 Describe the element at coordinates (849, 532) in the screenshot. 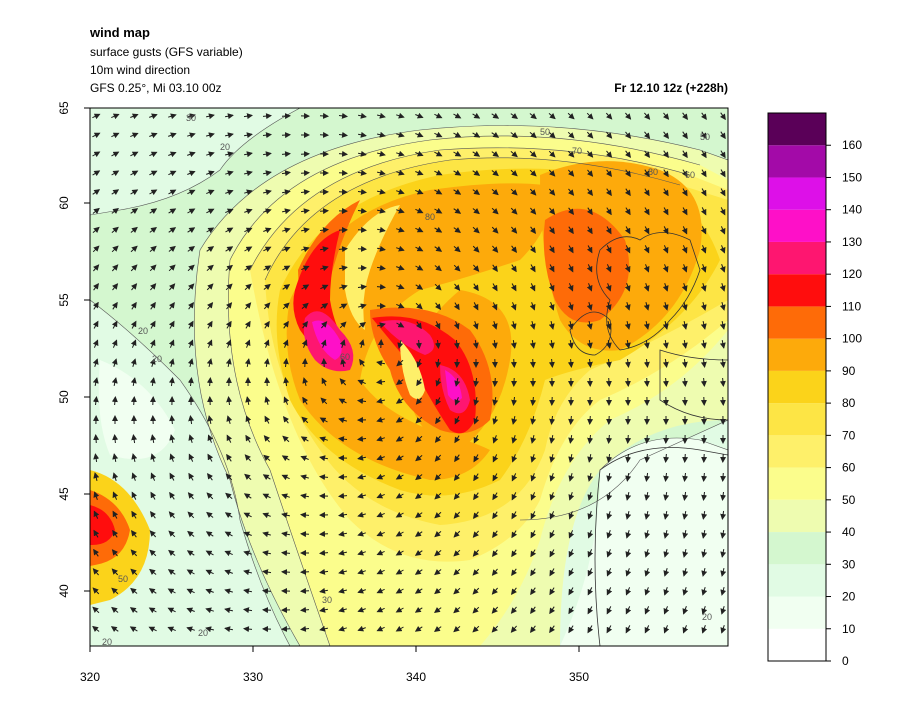

I see `legend-level-label: 40` at that location.